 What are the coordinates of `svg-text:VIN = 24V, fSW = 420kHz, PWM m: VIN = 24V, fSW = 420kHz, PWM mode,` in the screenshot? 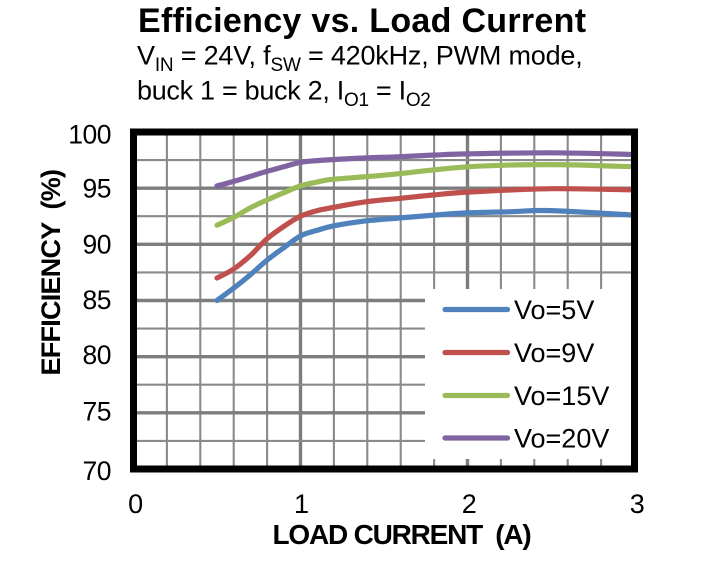 It's located at (360, 59).